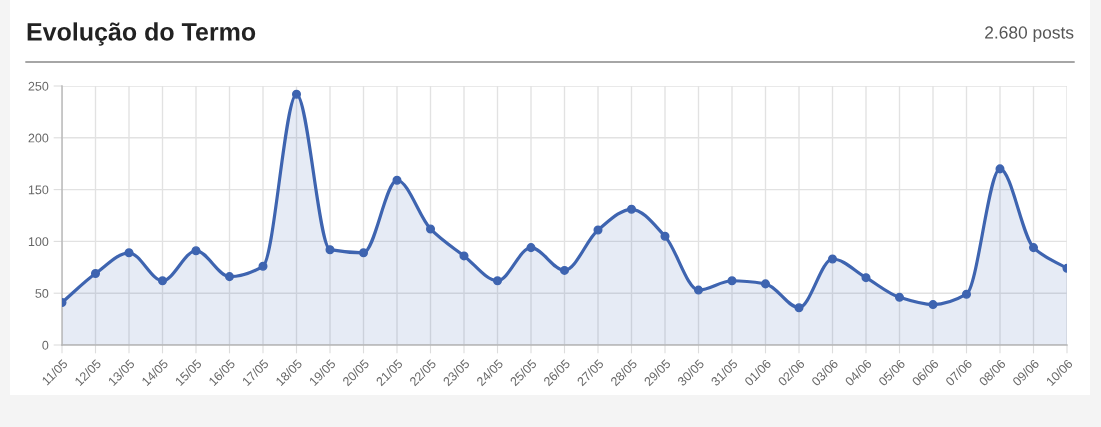 This screenshot has width=1101, height=427. What do you see at coordinates (38, 242) in the screenshot?
I see `y-tick-label: 100` at bounding box center [38, 242].